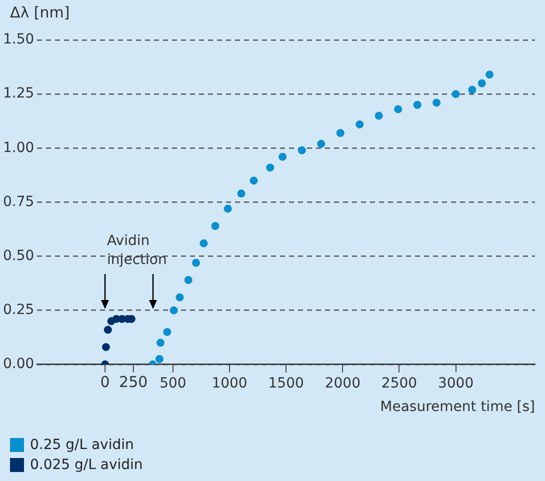 The image size is (545, 481). What do you see at coordinates (18, 202) in the screenshot?
I see `y-tick-label: 0.75` at bounding box center [18, 202].